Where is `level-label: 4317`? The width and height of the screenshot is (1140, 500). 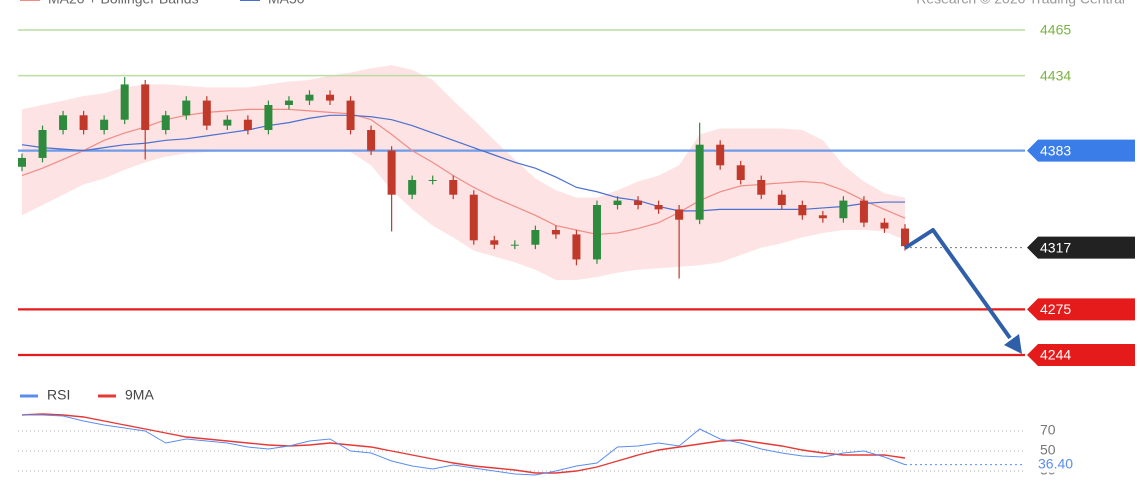
level-label: 4317 is located at coordinates (1055, 247).